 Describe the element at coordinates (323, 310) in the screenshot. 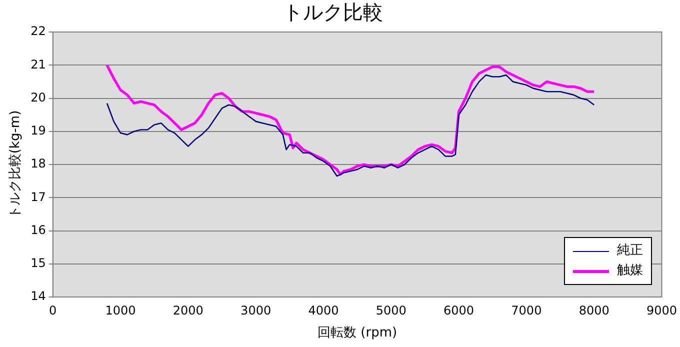

I see `x-tick-label: 4000` at that location.